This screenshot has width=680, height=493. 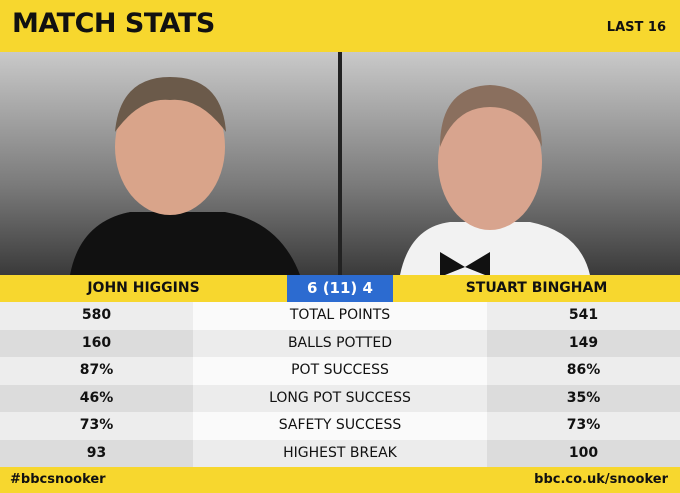 I want to click on stat-right: 73%, so click(x=583, y=426).